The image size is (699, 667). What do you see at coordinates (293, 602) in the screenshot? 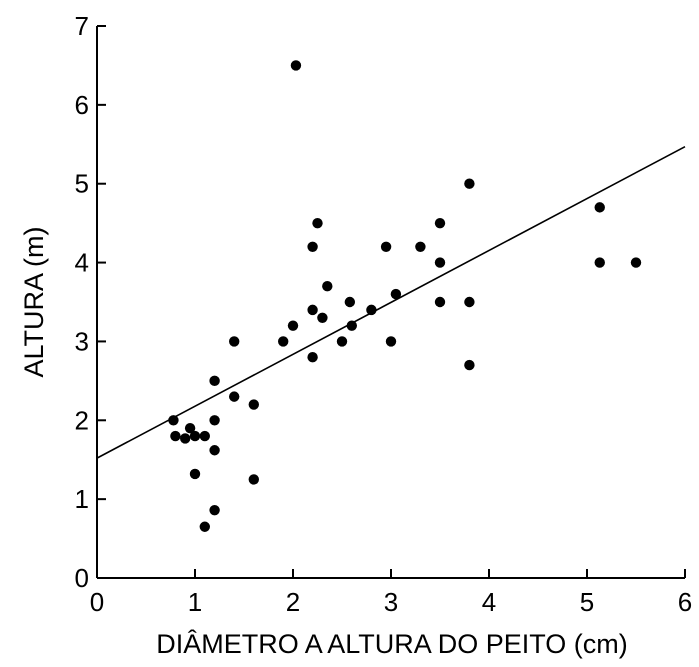
I see `x-tick-label: 2` at bounding box center [293, 602].